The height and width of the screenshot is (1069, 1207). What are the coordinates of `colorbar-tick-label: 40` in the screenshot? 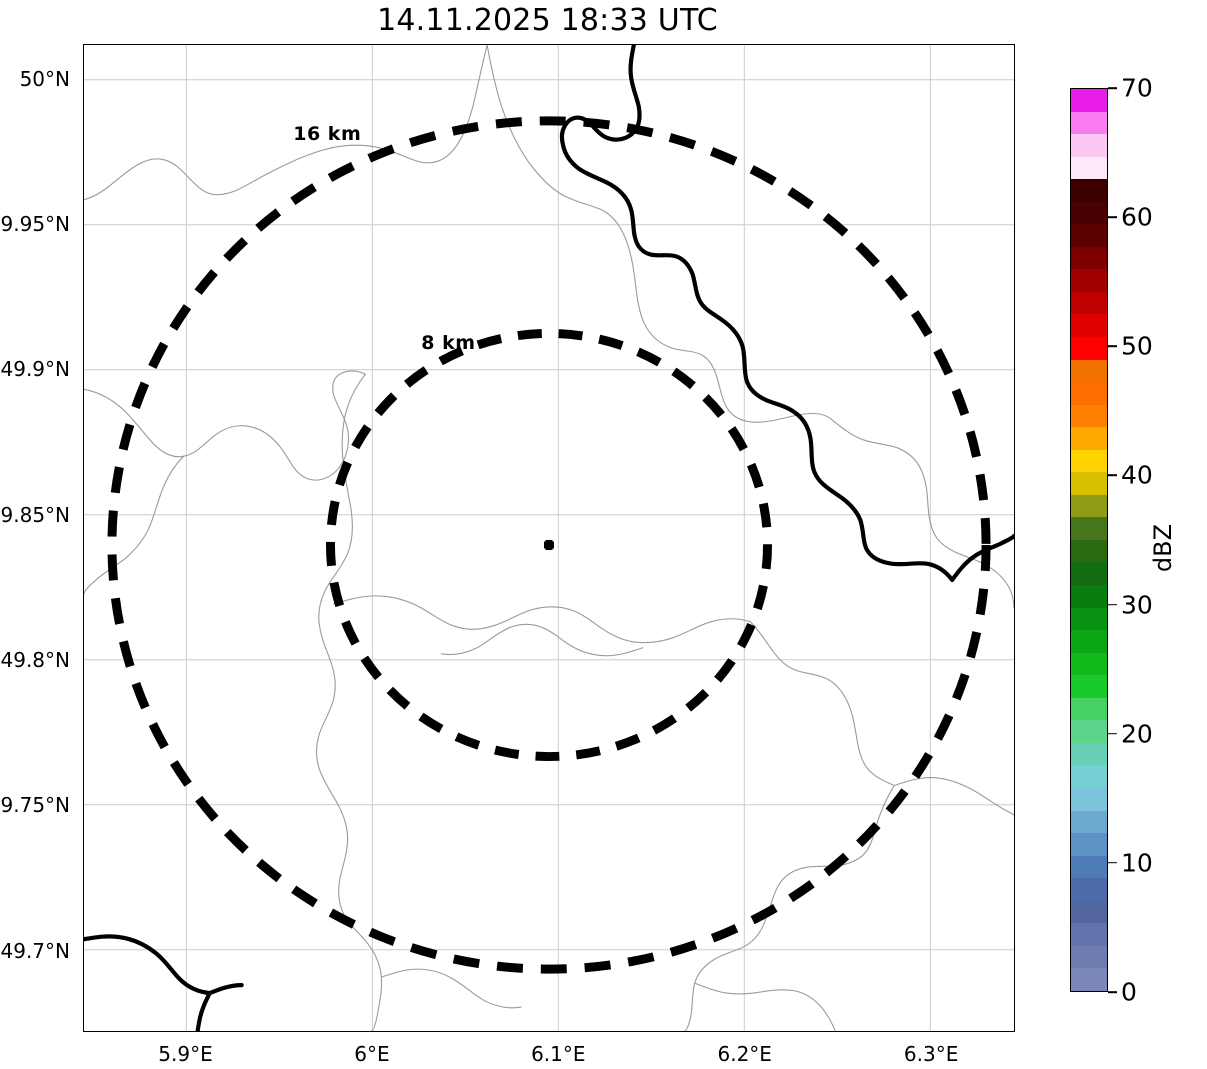 It's located at (1137, 475).